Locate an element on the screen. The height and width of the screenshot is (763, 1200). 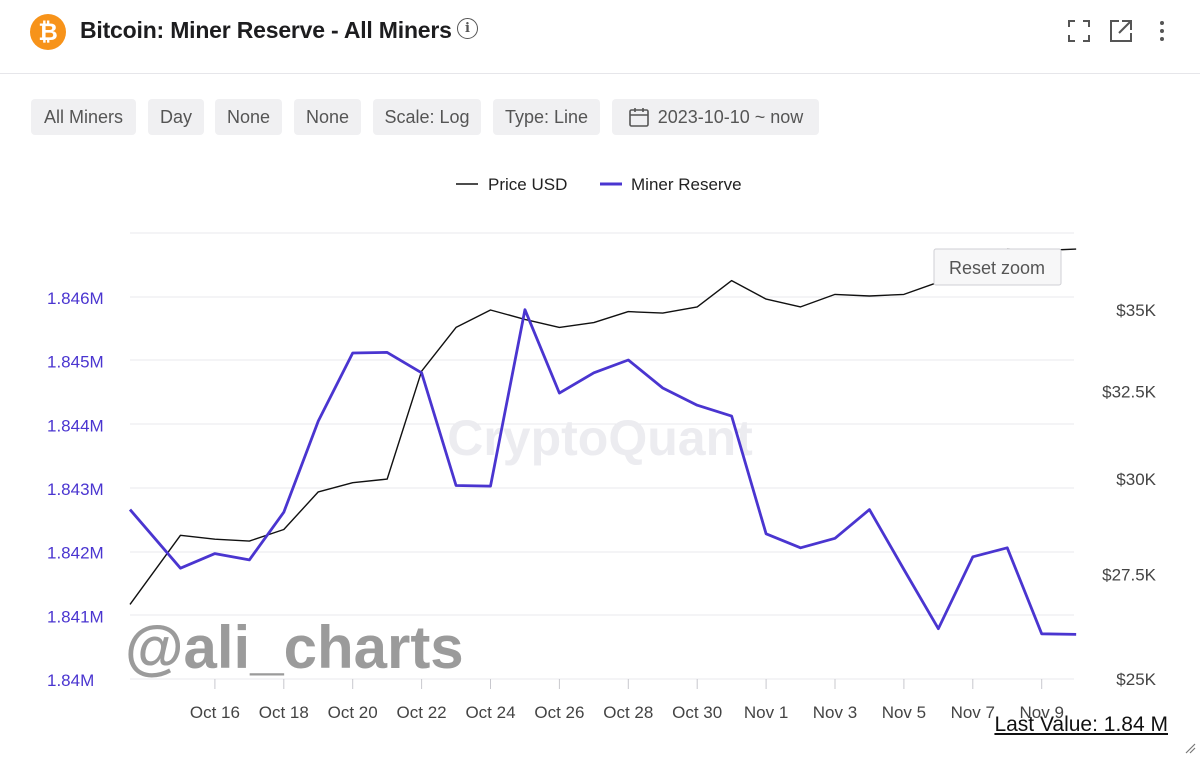
left-axis-tick-label: 1.84M is located at coordinates (70, 680).